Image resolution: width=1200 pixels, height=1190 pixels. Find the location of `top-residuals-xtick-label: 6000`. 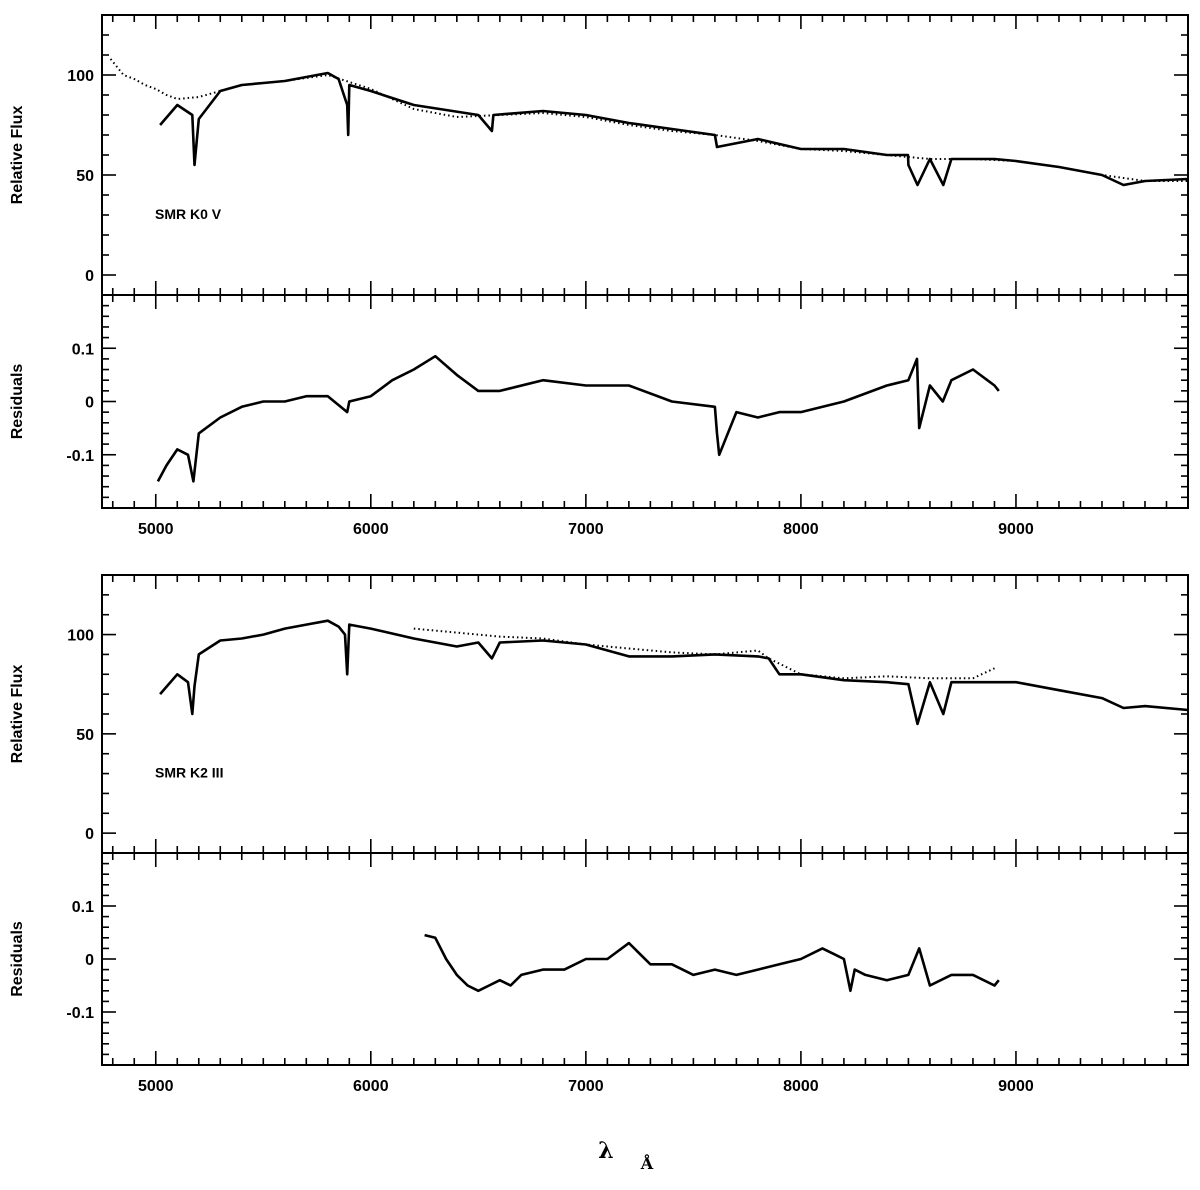

top-residuals-xtick-label: 6000 is located at coordinates (371, 529).